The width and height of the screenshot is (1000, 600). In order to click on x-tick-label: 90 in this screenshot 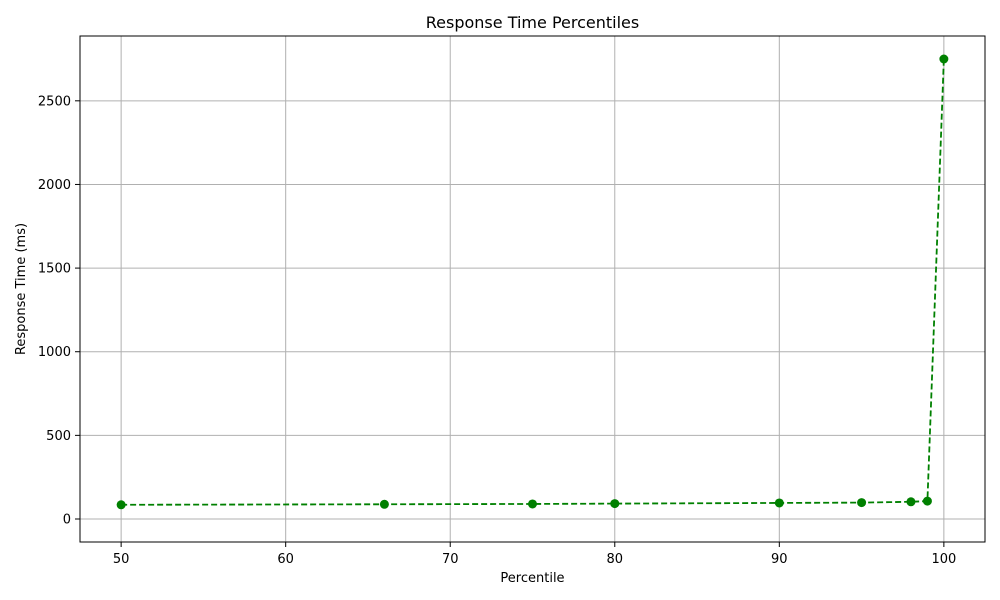, I will do `click(779, 559)`.